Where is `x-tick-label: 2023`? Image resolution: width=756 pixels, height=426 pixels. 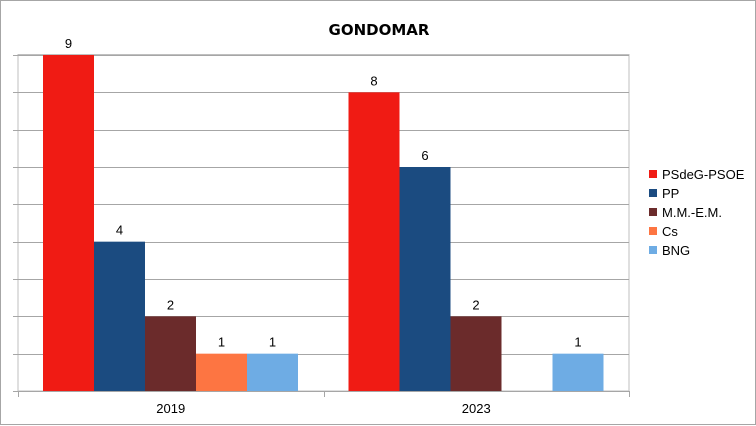 x-tick-label: 2023 is located at coordinates (476, 408).